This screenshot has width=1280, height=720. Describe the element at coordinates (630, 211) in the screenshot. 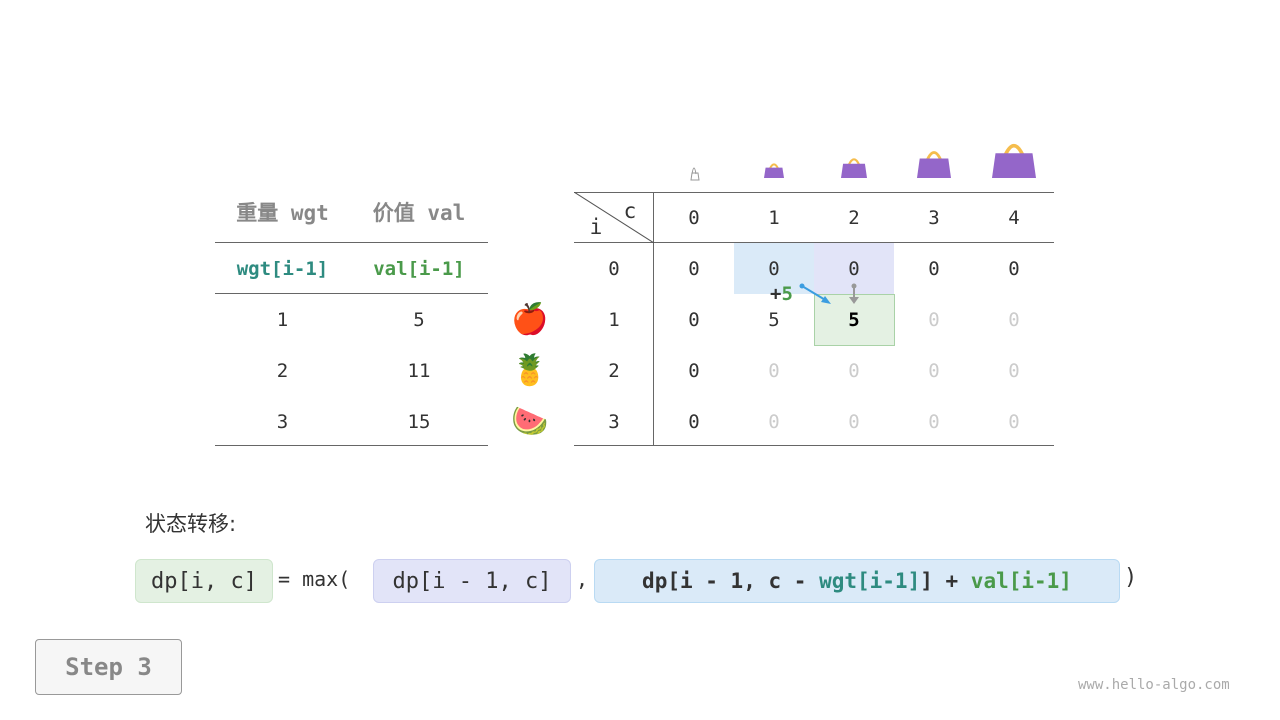

I see `corner-c: c` at that location.